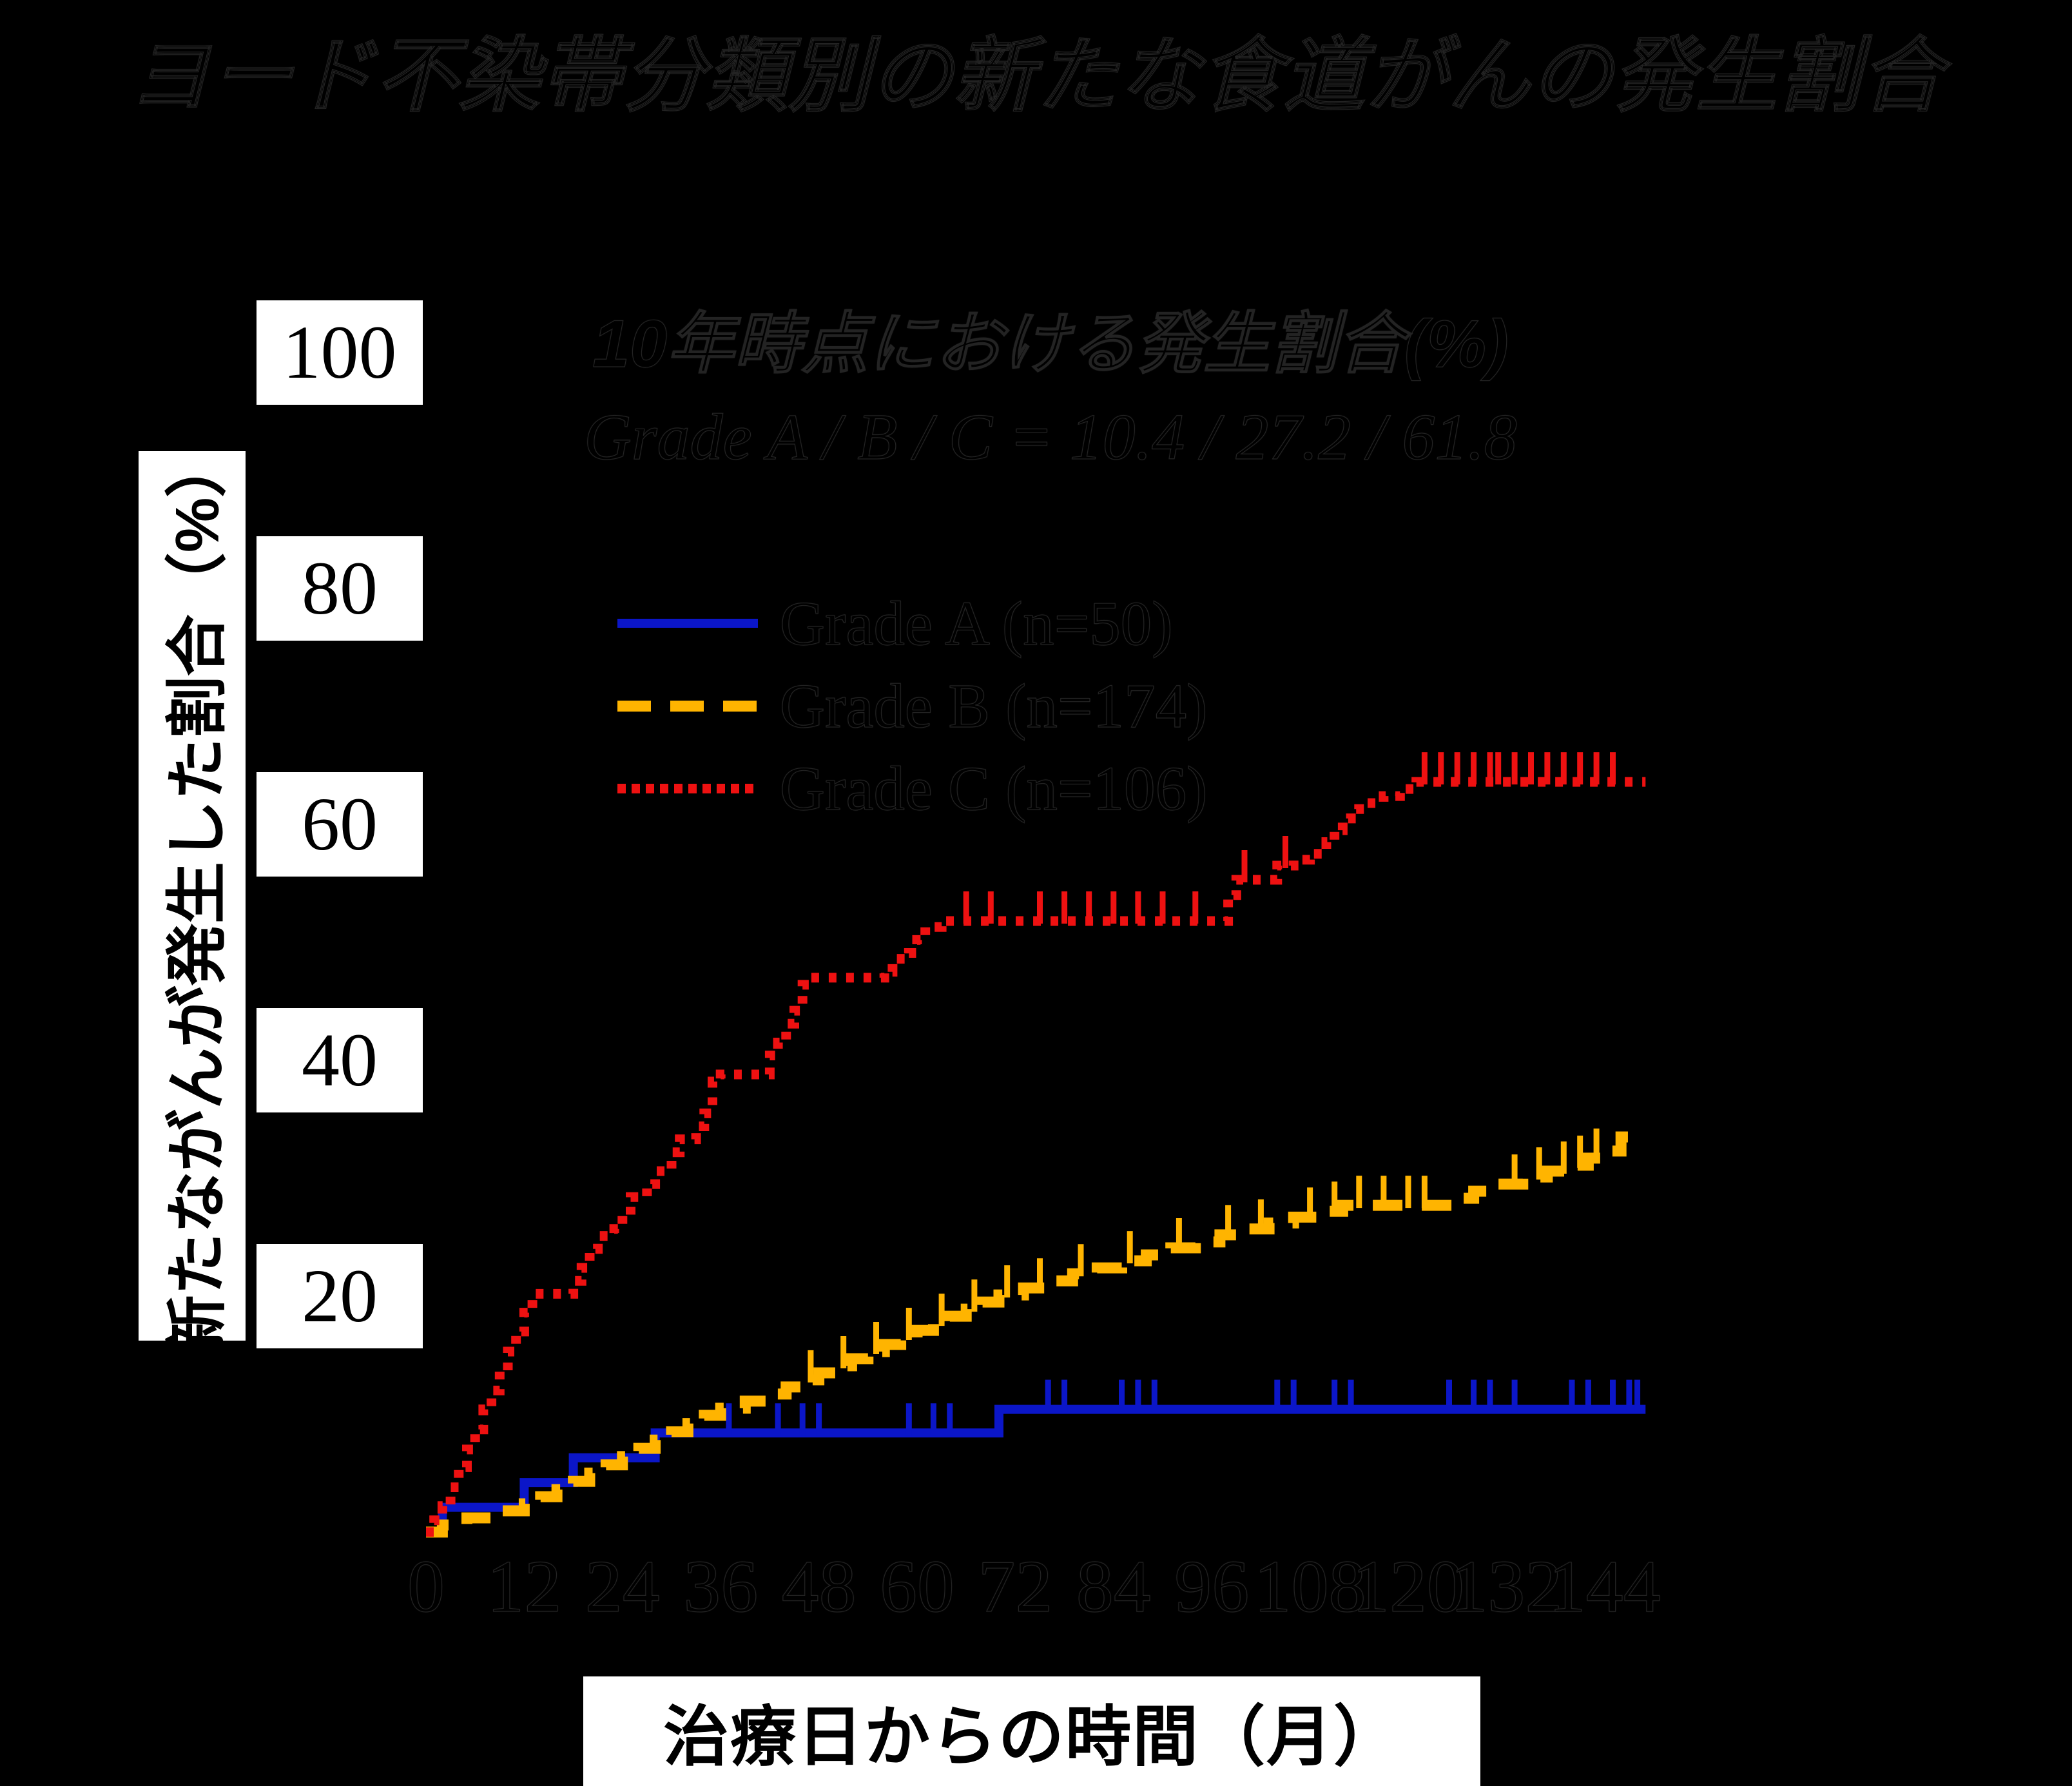 Image resolution: width=2072 pixels, height=1786 pixels. What do you see at coordinates (687, 623) in the screenshot?
I see `legend-line-sample-grade-a` at bounding box center [687, 623].